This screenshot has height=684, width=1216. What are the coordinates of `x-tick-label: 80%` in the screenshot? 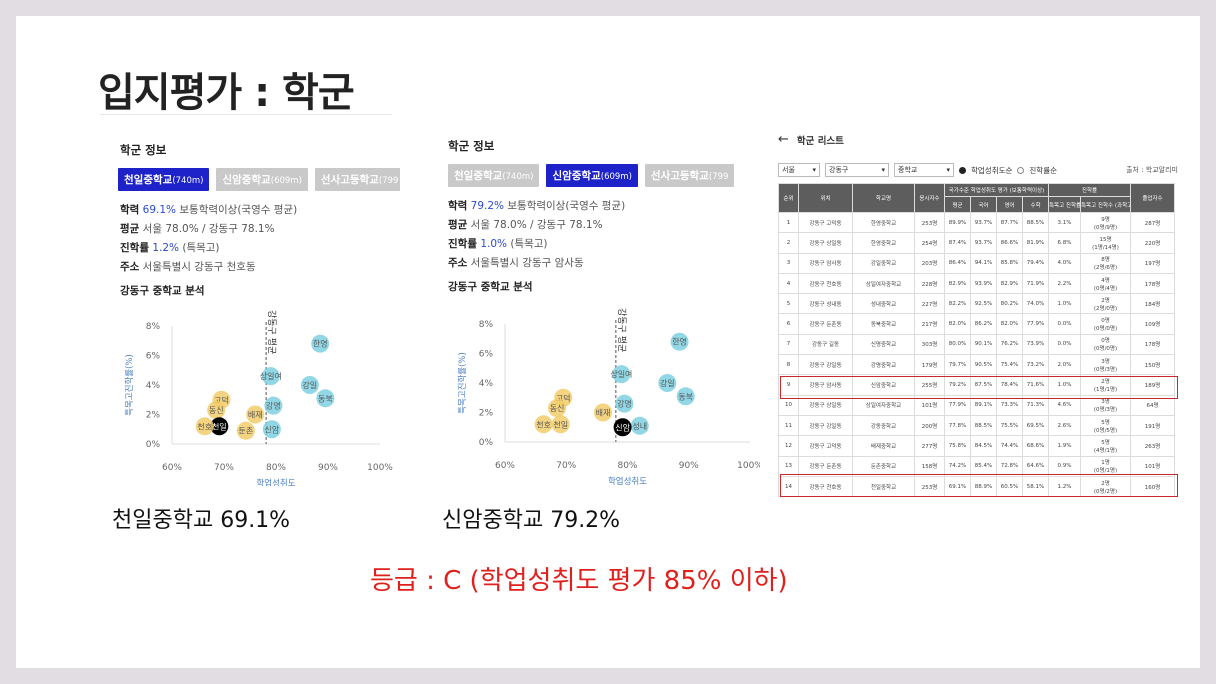 It's located at (276, 468).